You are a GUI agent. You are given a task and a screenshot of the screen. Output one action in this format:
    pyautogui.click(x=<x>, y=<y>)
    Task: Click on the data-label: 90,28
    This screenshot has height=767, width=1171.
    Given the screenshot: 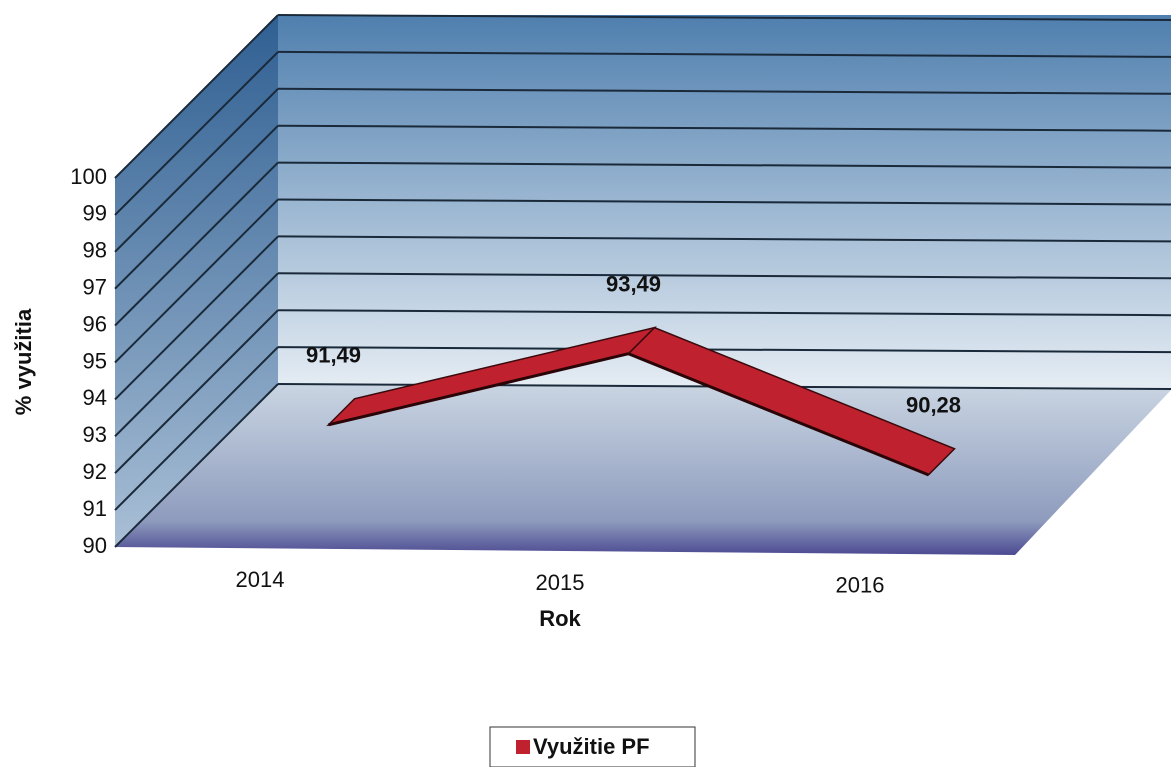 What is the action you would take?
    pyautogui.click(x=933, y=405)
    